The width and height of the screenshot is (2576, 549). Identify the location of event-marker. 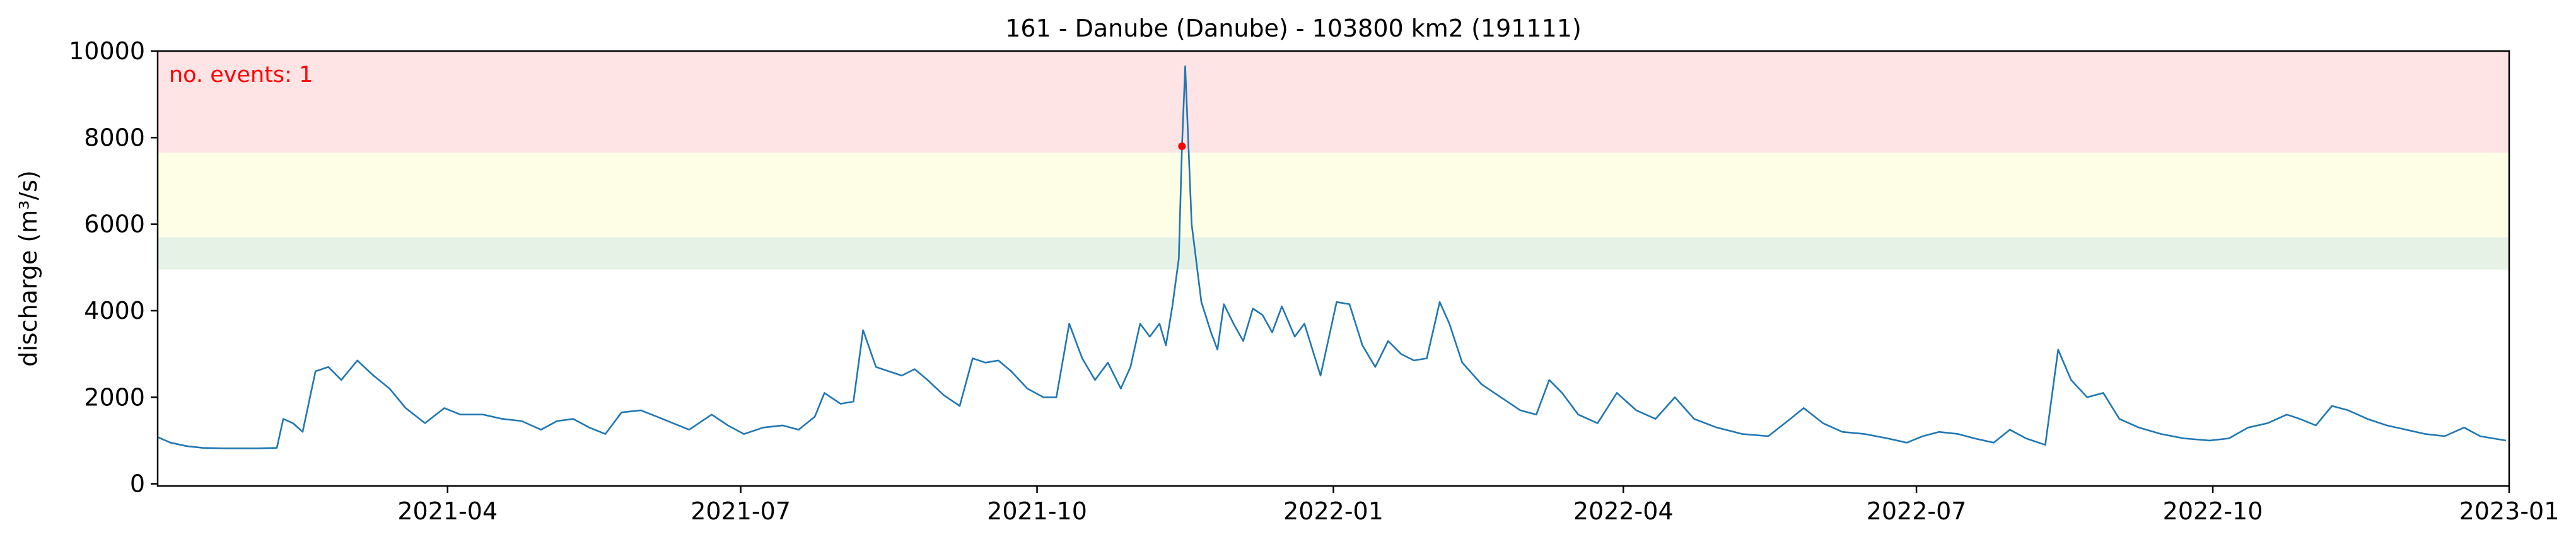
(1182, 146).